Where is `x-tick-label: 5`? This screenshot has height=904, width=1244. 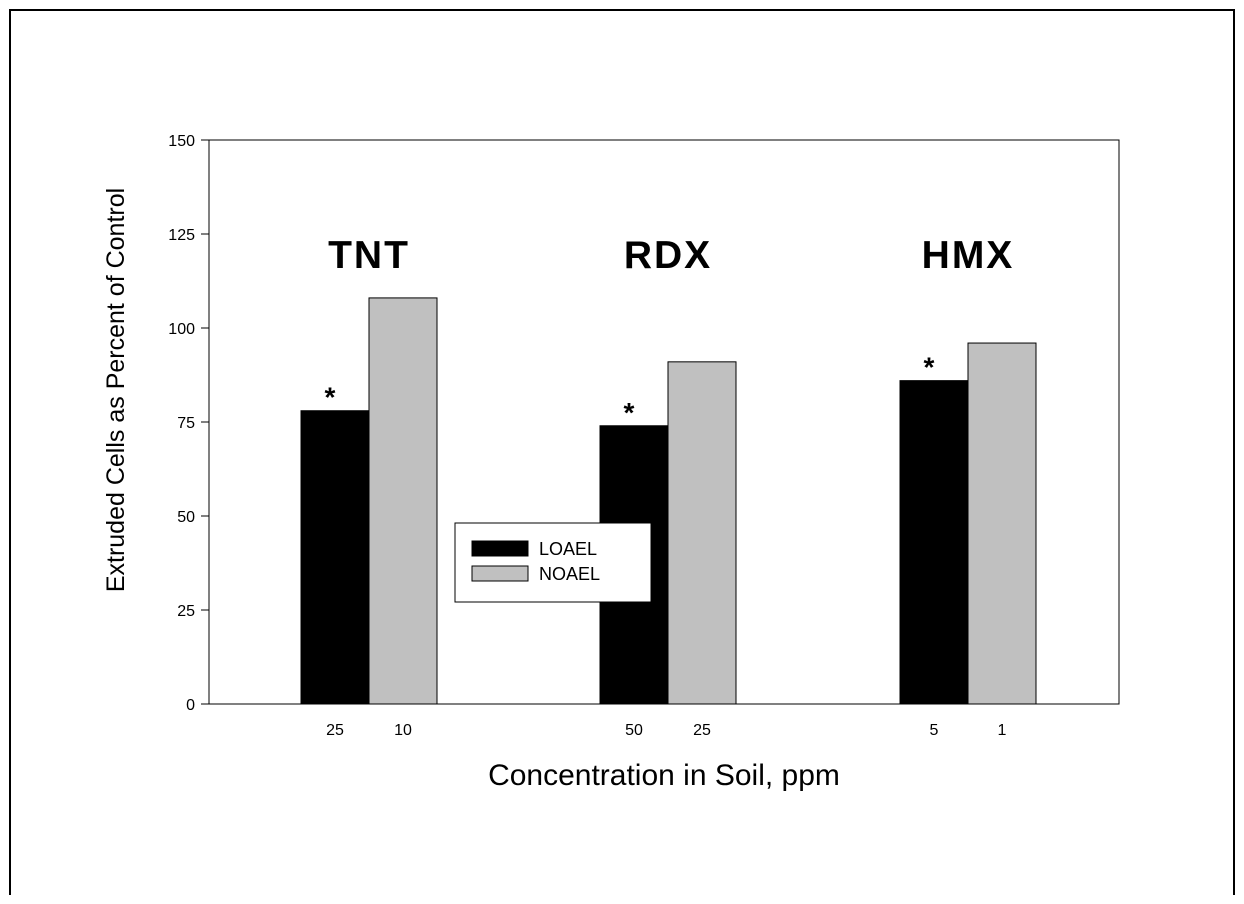
x-tick-label: 5 is located at coordinates (934, 730).